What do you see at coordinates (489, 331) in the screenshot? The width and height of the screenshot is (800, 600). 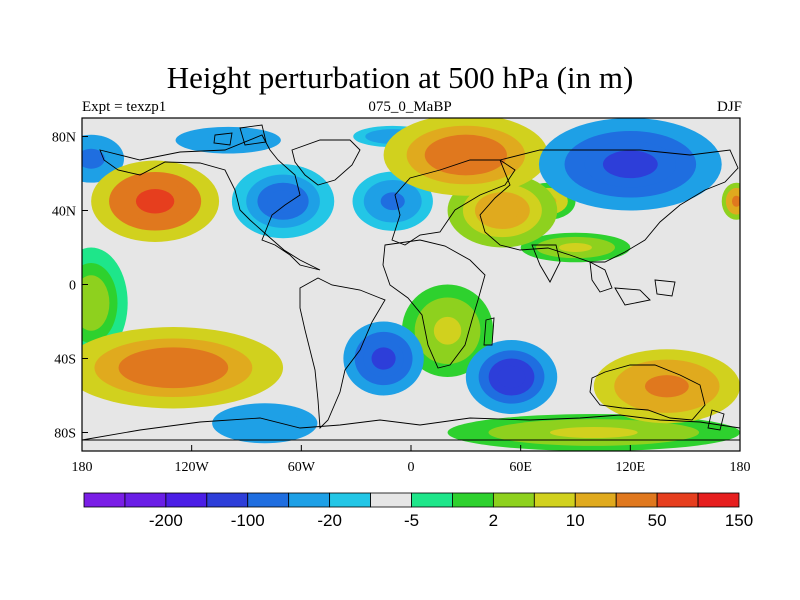 I see `coastline-madagascar` at bounding box center [489, 331].